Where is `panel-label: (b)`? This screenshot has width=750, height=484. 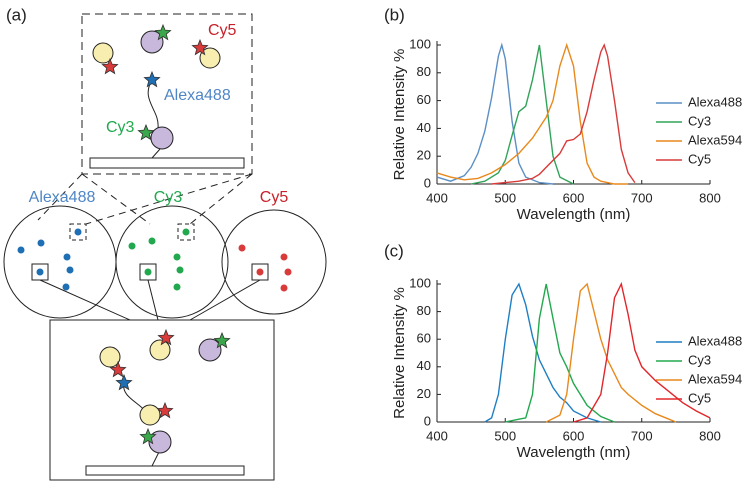 panel-label: (b) is located at coordinates (394, 14).